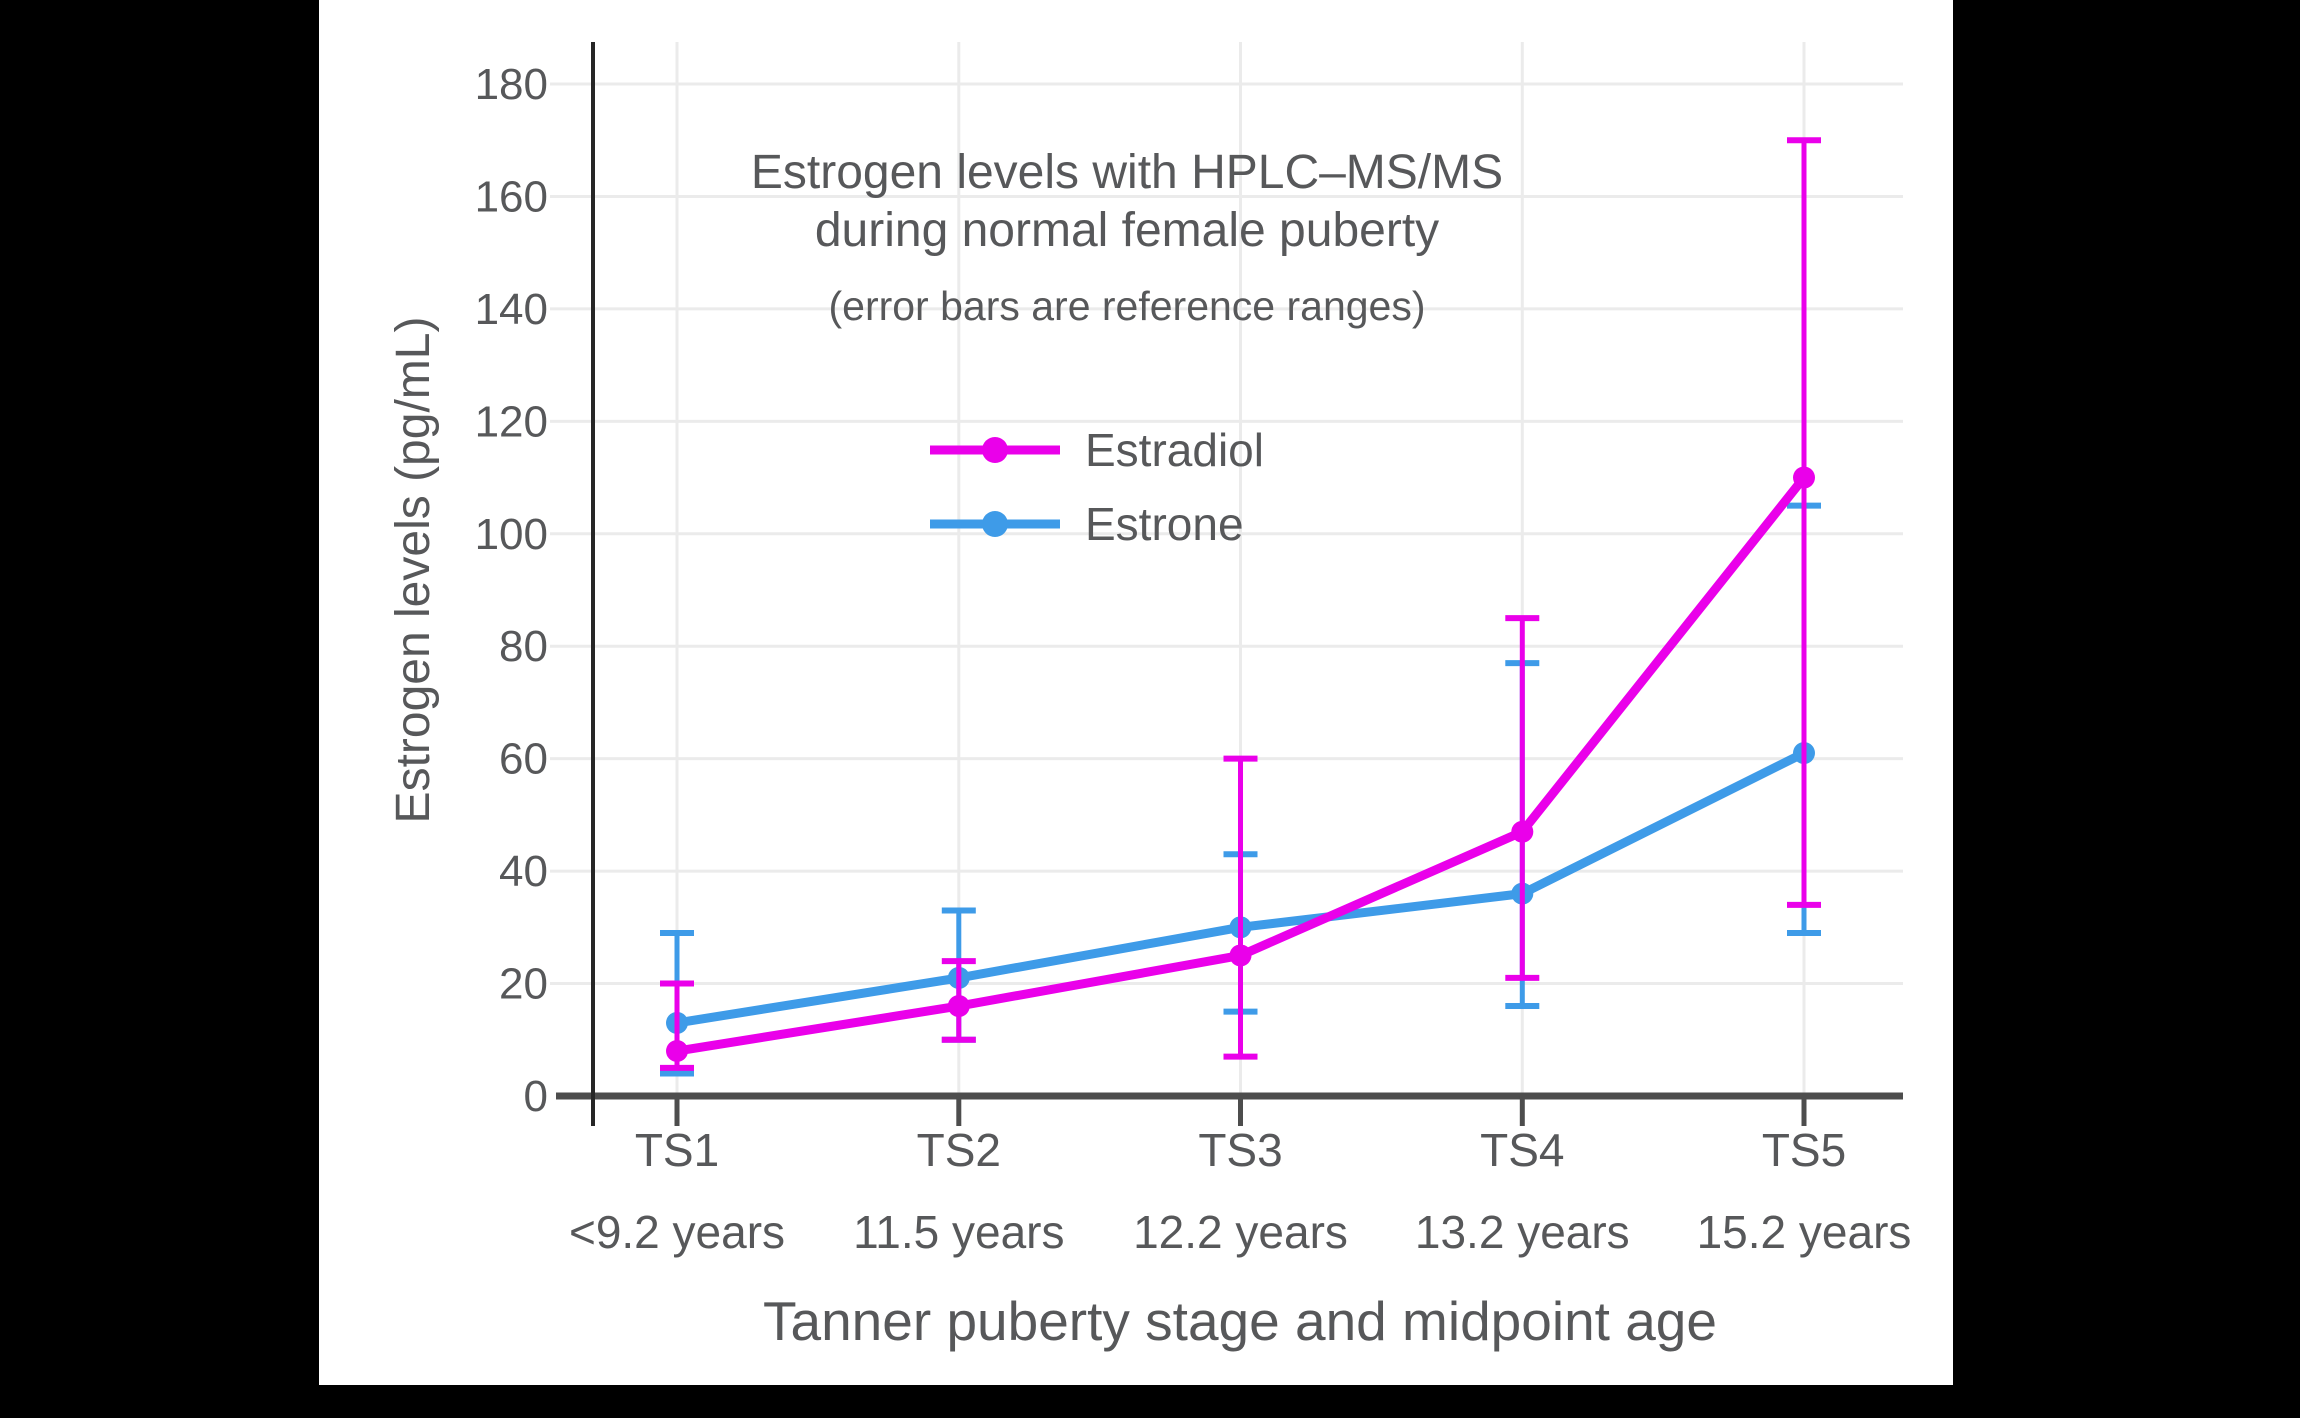 Image resolution: width=2300 pixels, height=1418 pixels. What do you see at coordinates (523, 759) in the screenshot?
I see `y-tick-label: 60` at bounding box center [523, 759].